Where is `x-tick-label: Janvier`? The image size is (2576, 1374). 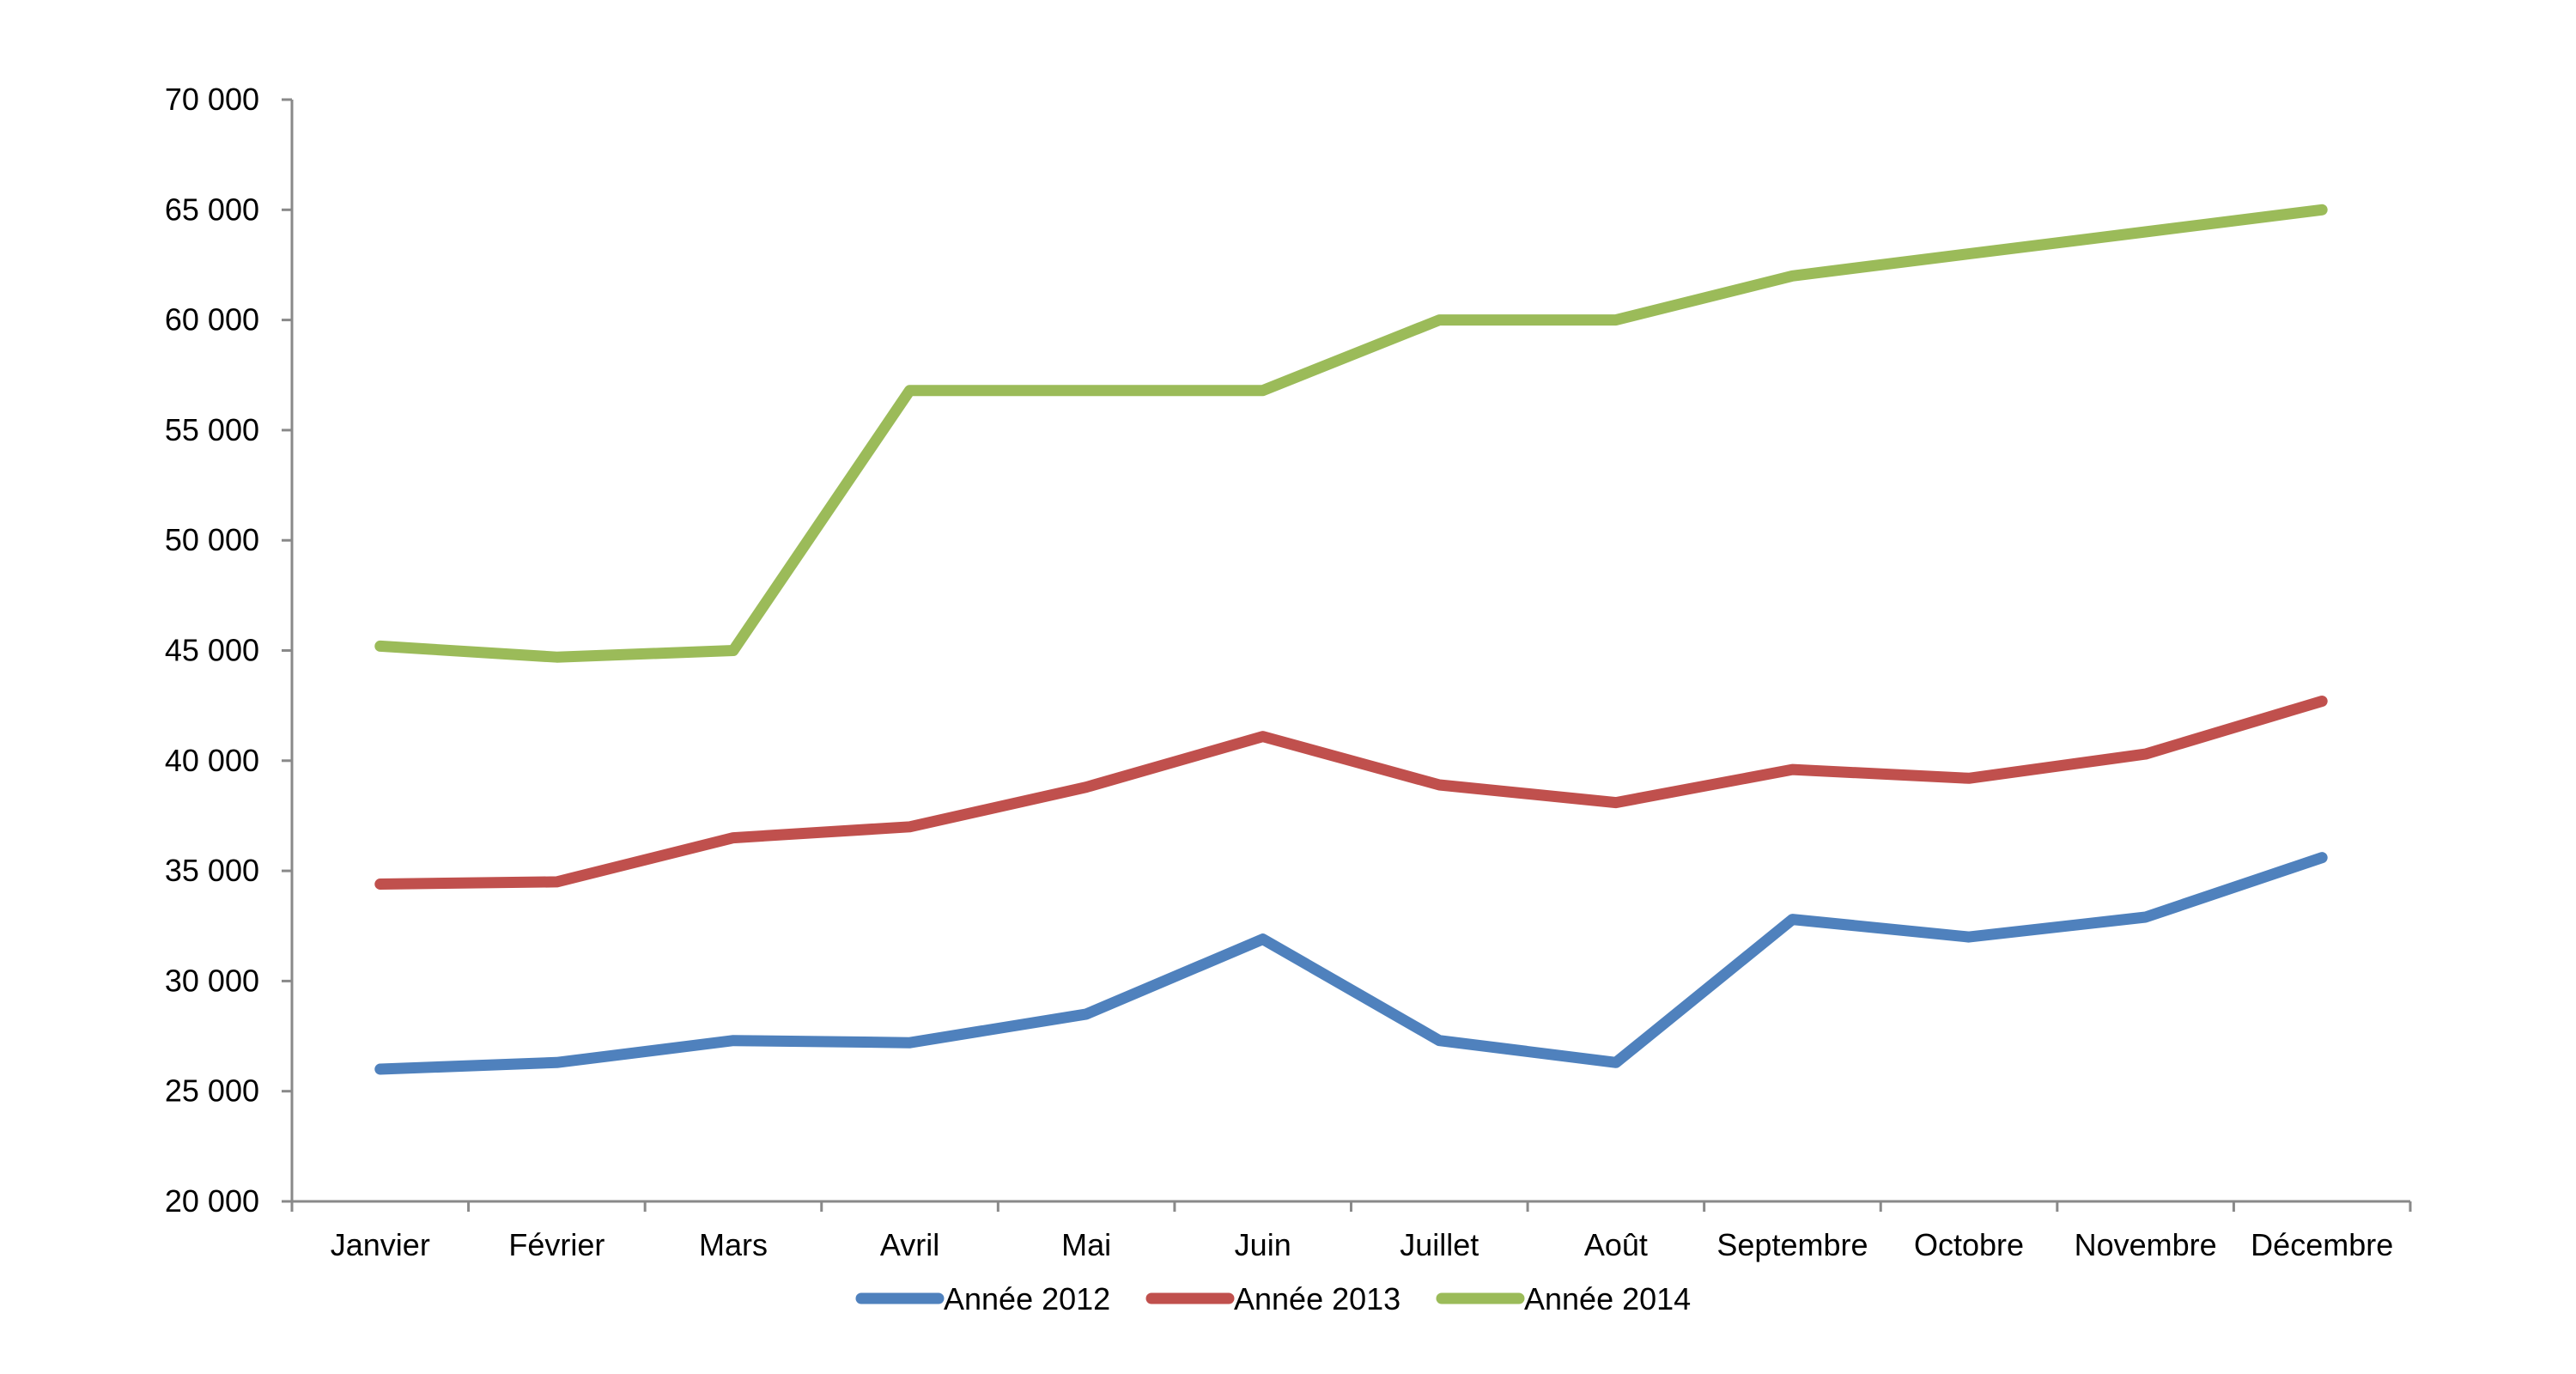
x-tick-label: Janvier is located at coordinates (380, 1244).